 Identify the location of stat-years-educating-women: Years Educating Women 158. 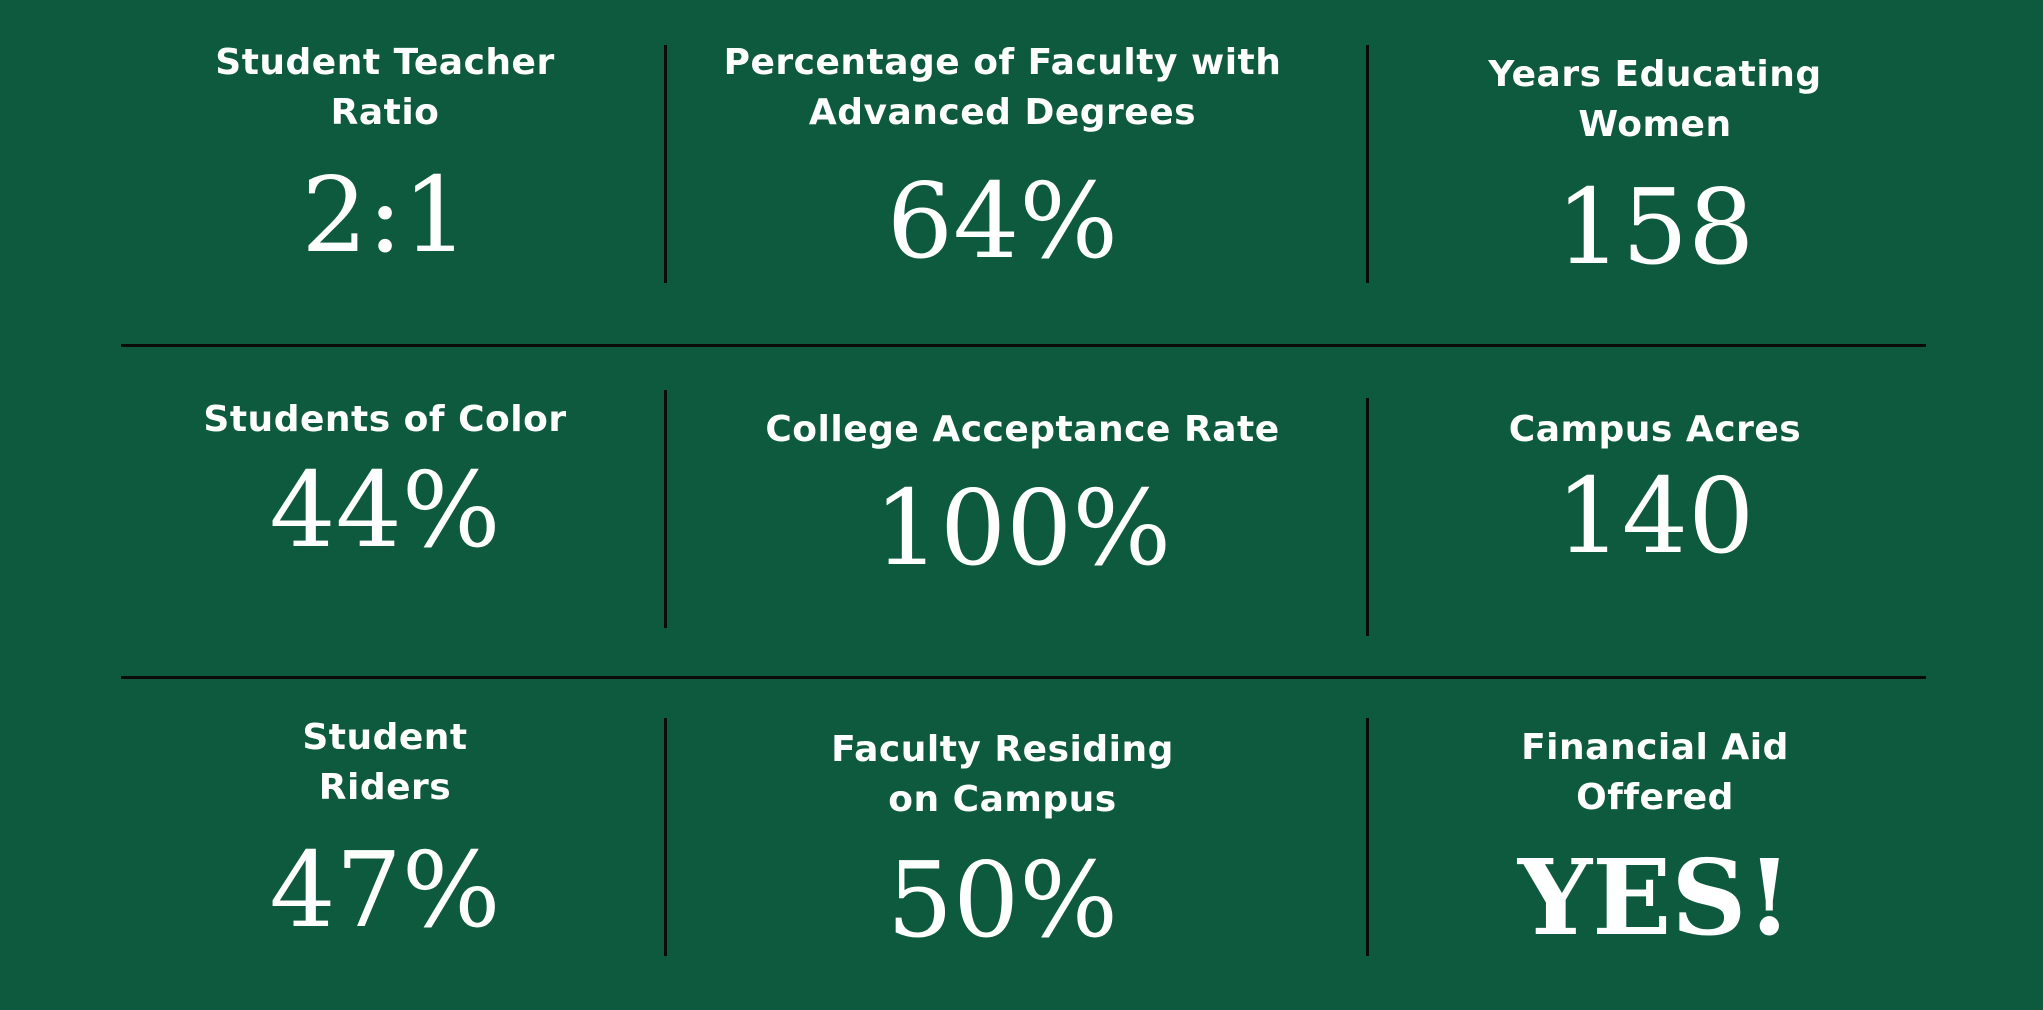
(1655, 166).